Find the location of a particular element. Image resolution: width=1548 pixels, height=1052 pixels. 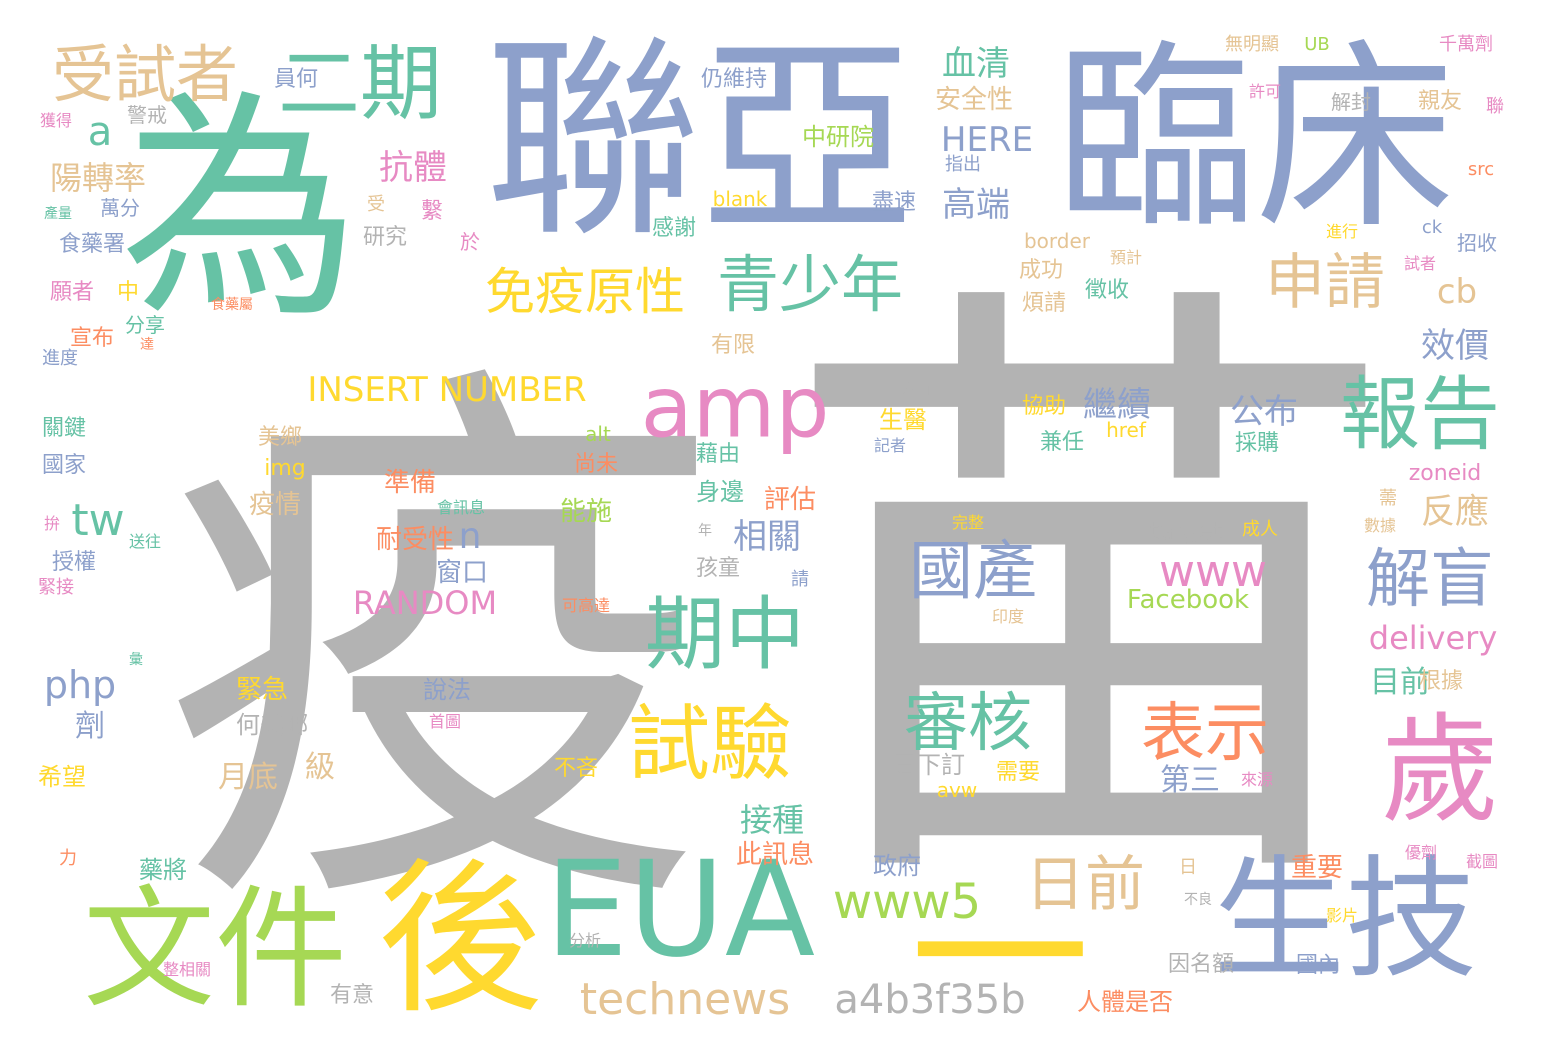

cloud-word: 送往 is located at coordinates (145, 541).